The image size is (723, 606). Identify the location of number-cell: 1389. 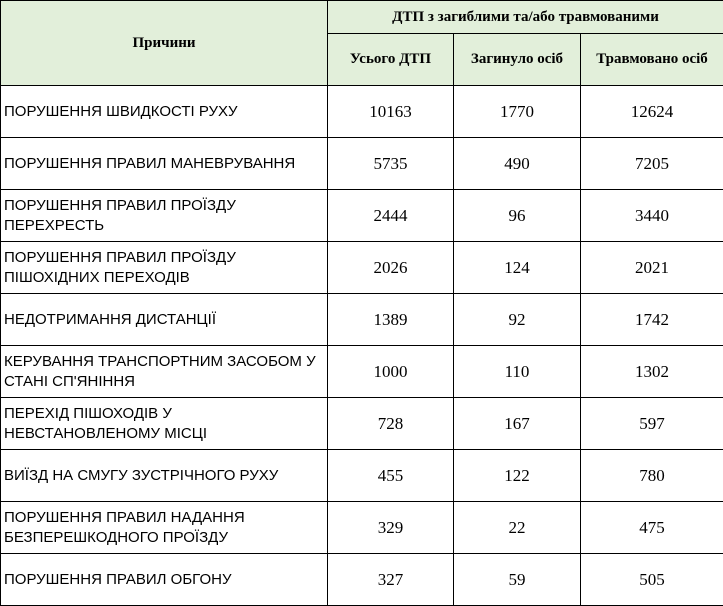
(391, 320).